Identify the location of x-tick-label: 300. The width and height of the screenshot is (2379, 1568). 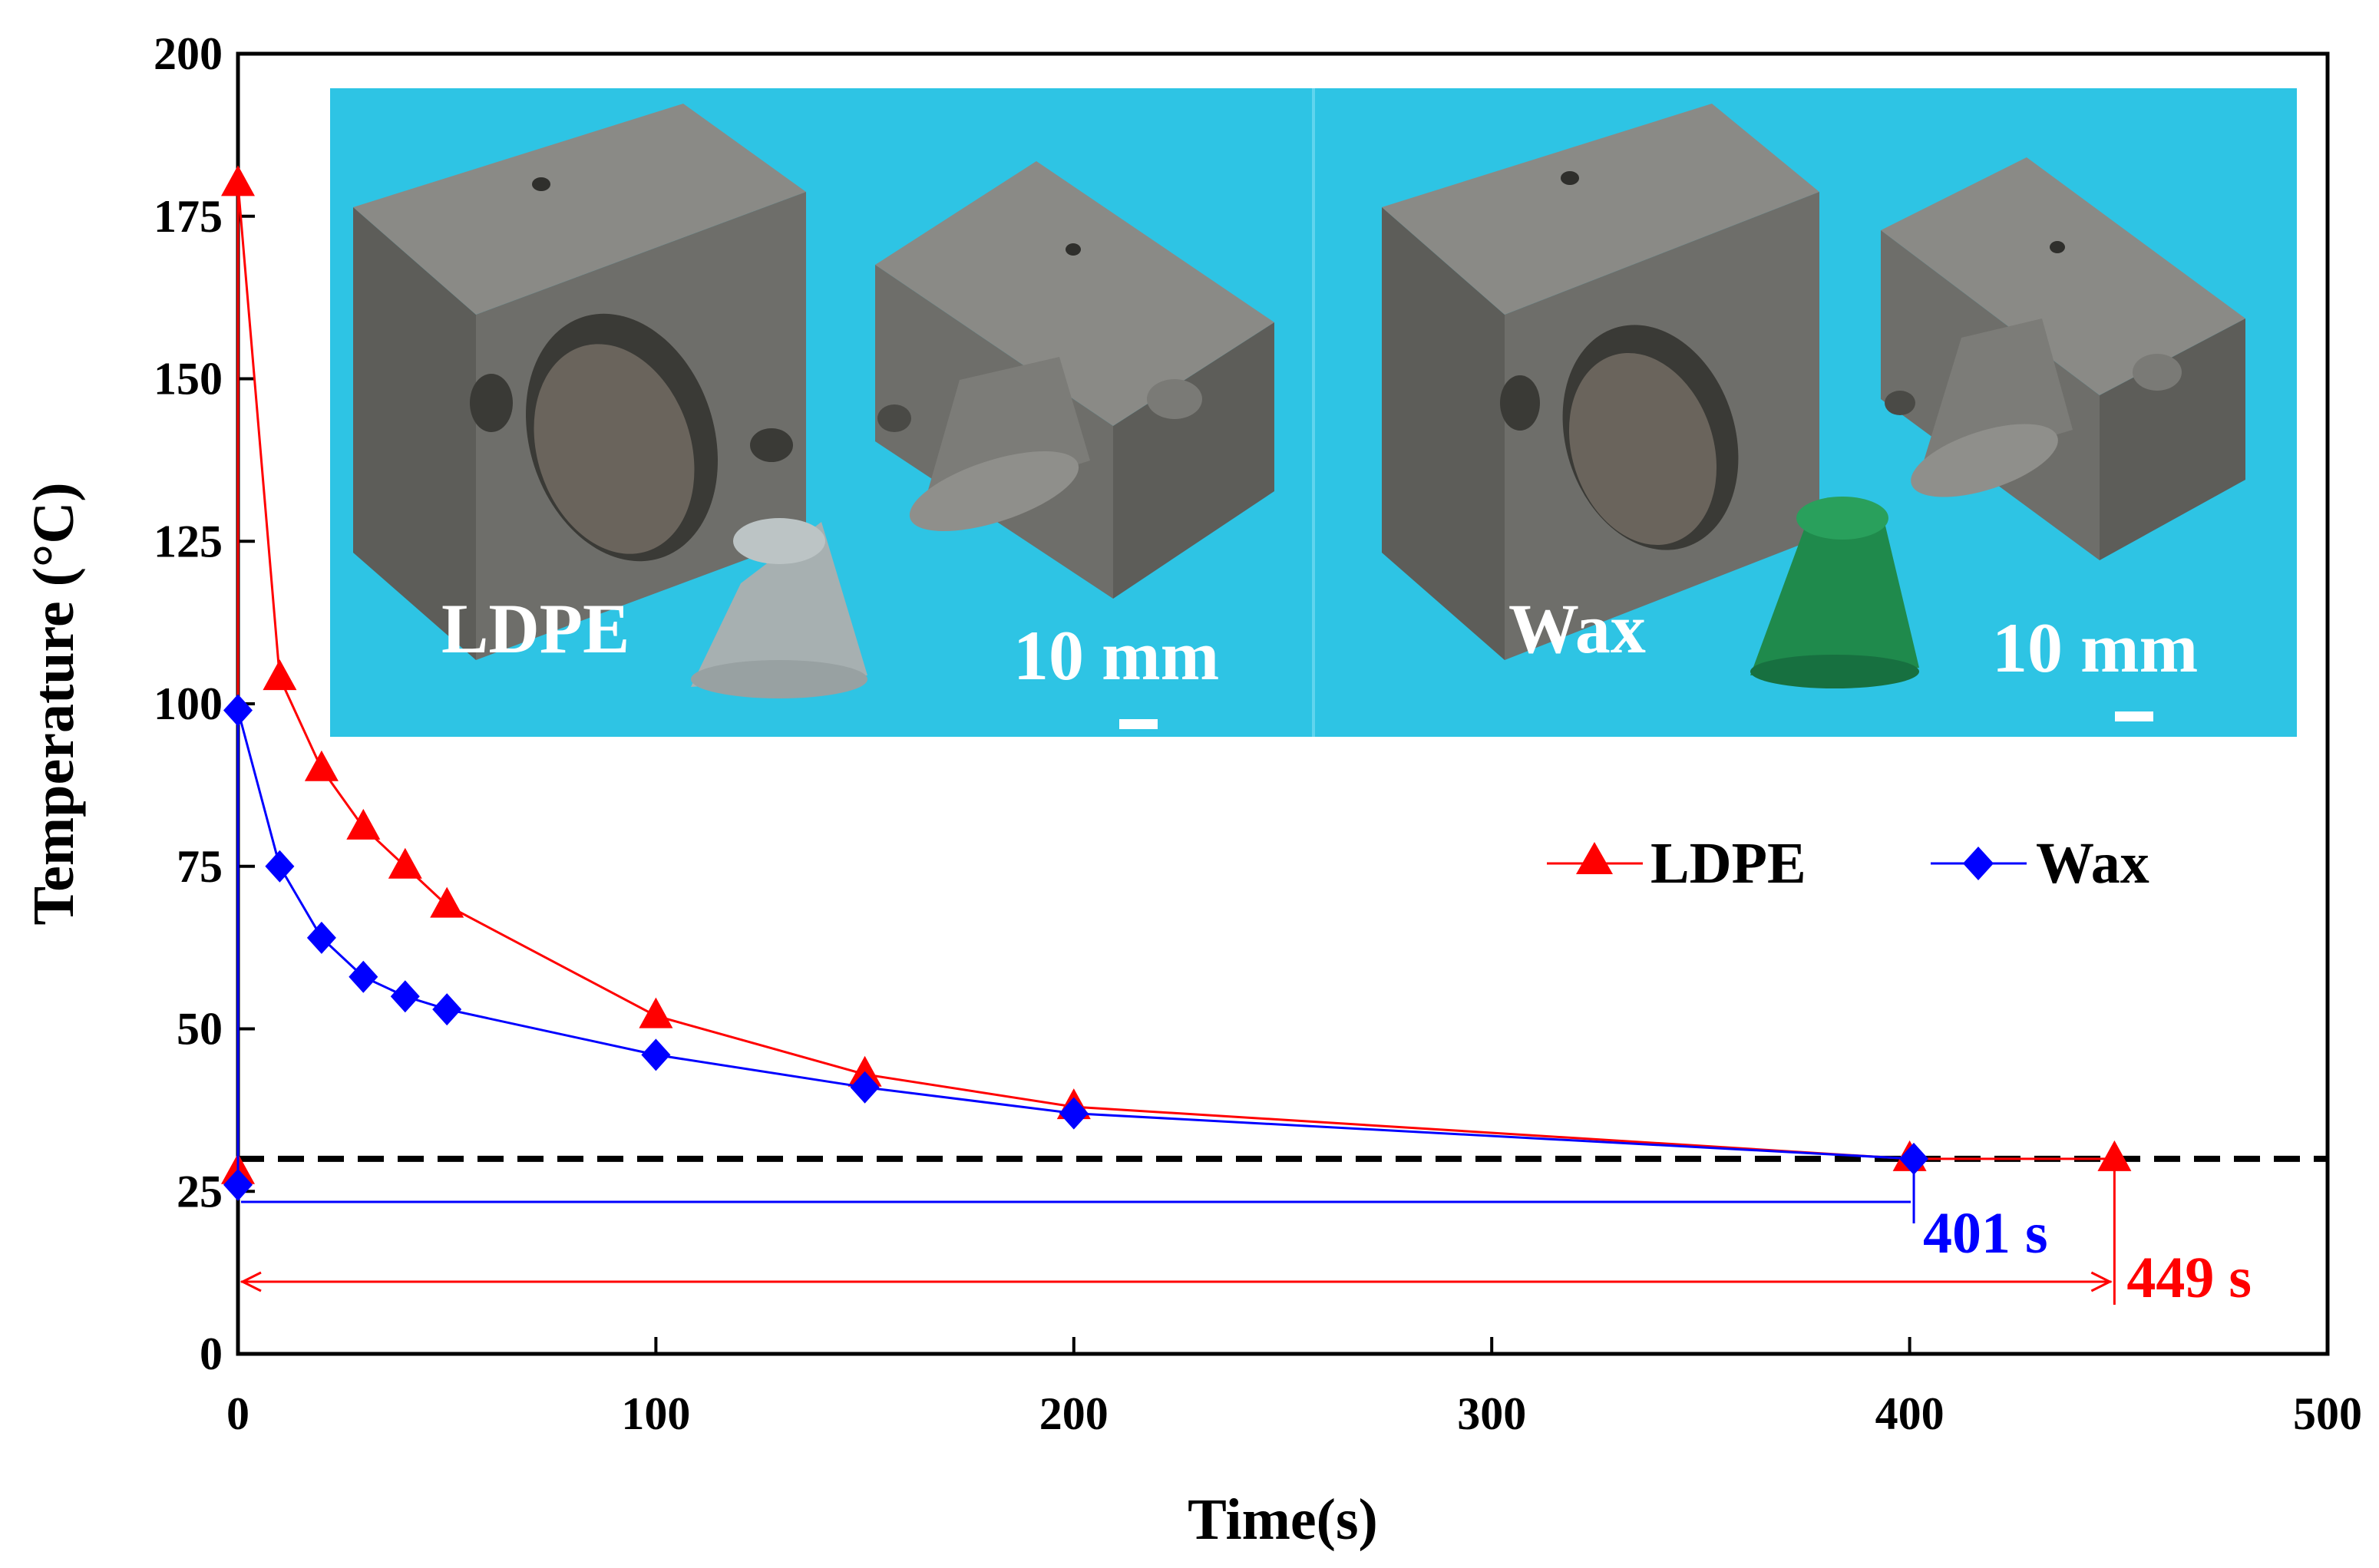
(1491, 1413).